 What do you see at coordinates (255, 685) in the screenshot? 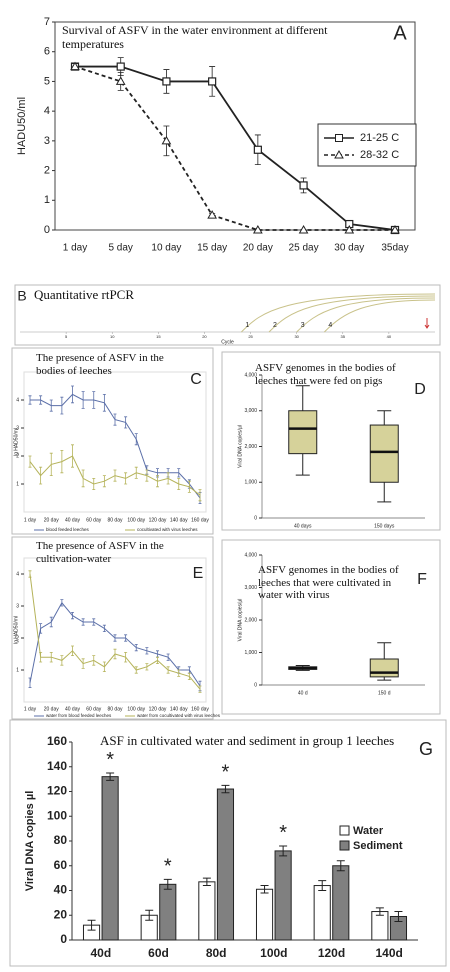
I see `y-tick-label: 0` at bounding box center [255, 685].